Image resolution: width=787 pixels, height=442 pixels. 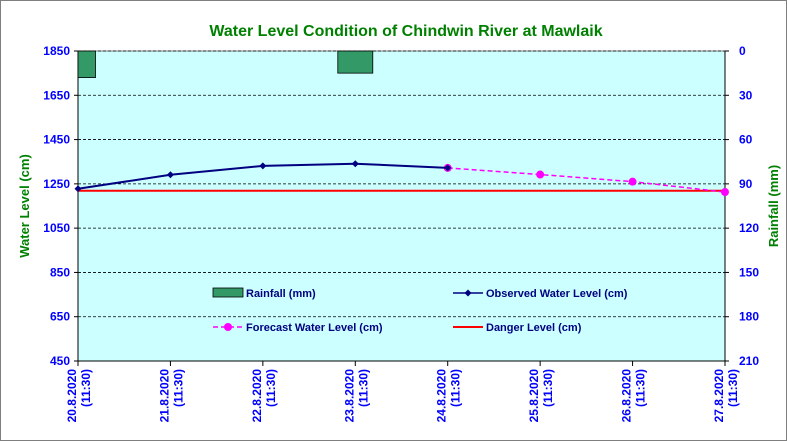 I want to click on y-tick-label-4: 1050, so click(x=56, y=228).